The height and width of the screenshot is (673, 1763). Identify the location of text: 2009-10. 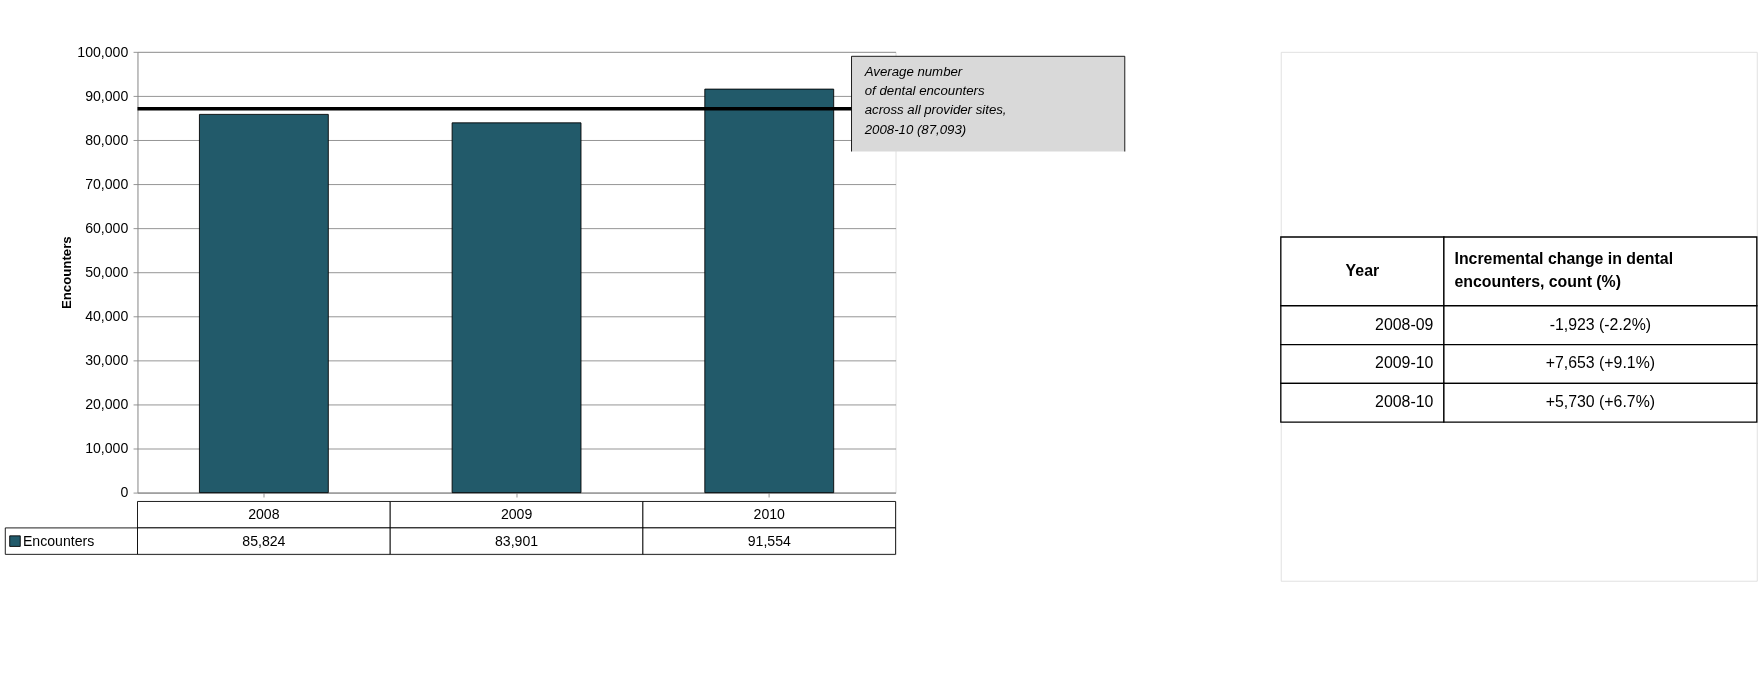
(1404, 363).